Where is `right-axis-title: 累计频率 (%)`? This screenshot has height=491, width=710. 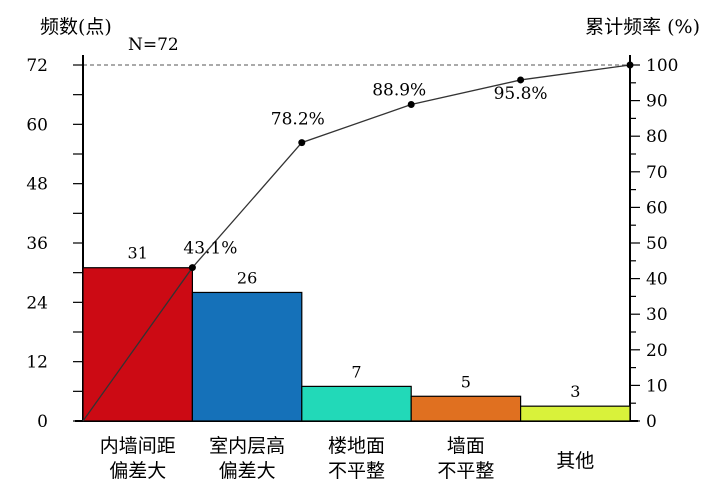 right-axis-title: 累计频率 (%) is located at coordinates (642, 27).